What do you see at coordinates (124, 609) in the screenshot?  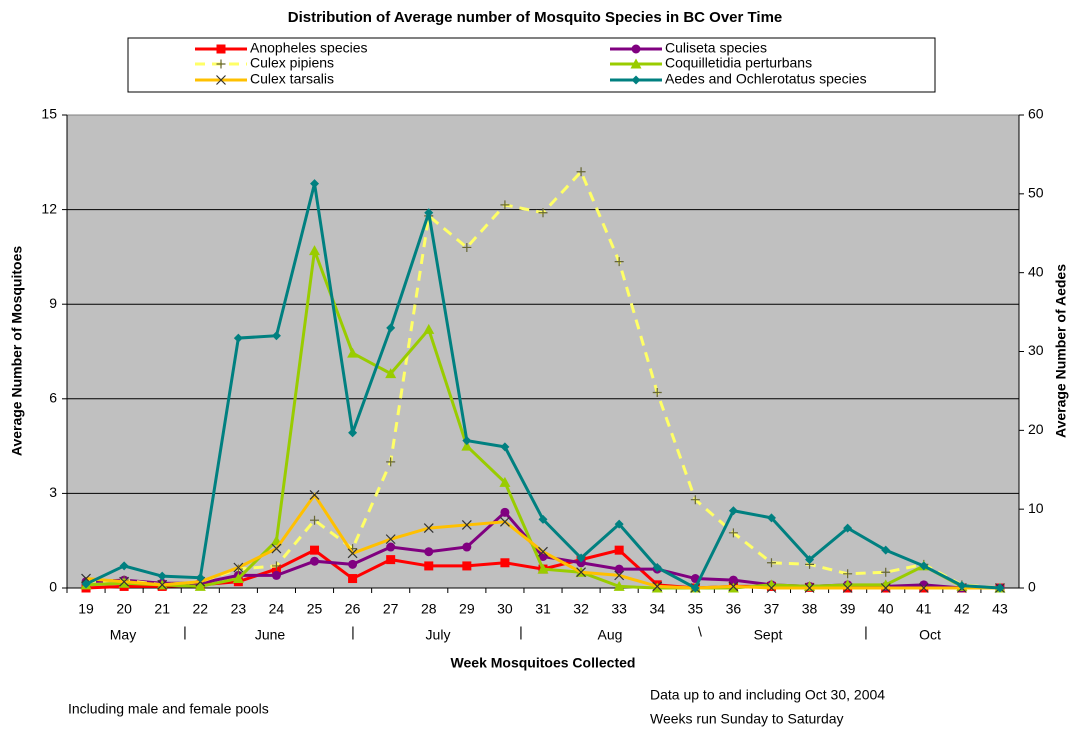 I see `x-tick-label: 20` at bounding box center [124, 609].